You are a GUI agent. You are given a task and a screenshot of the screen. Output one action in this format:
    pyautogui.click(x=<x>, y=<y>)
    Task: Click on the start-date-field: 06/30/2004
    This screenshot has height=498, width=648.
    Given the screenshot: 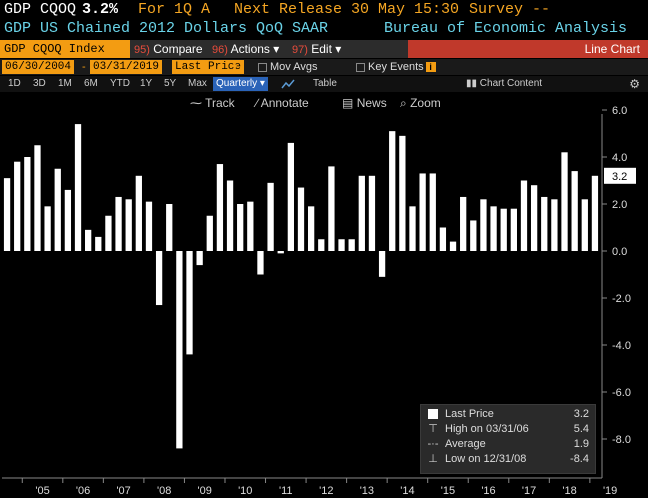 What is the action you would take?
    pyautogui.click(x=38, y=67)
    